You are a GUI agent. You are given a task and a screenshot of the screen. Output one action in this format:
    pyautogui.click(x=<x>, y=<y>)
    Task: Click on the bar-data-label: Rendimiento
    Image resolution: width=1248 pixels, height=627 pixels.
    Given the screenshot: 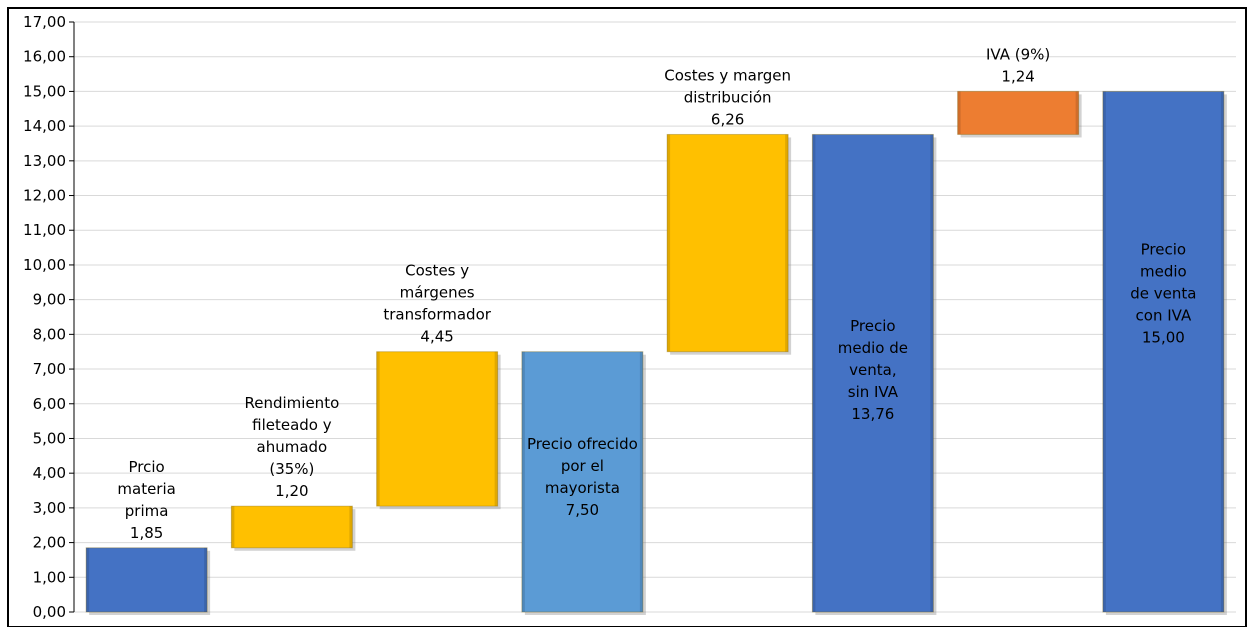 What is the action you would take?
    pyautogui.click(x=292, y=403)
    